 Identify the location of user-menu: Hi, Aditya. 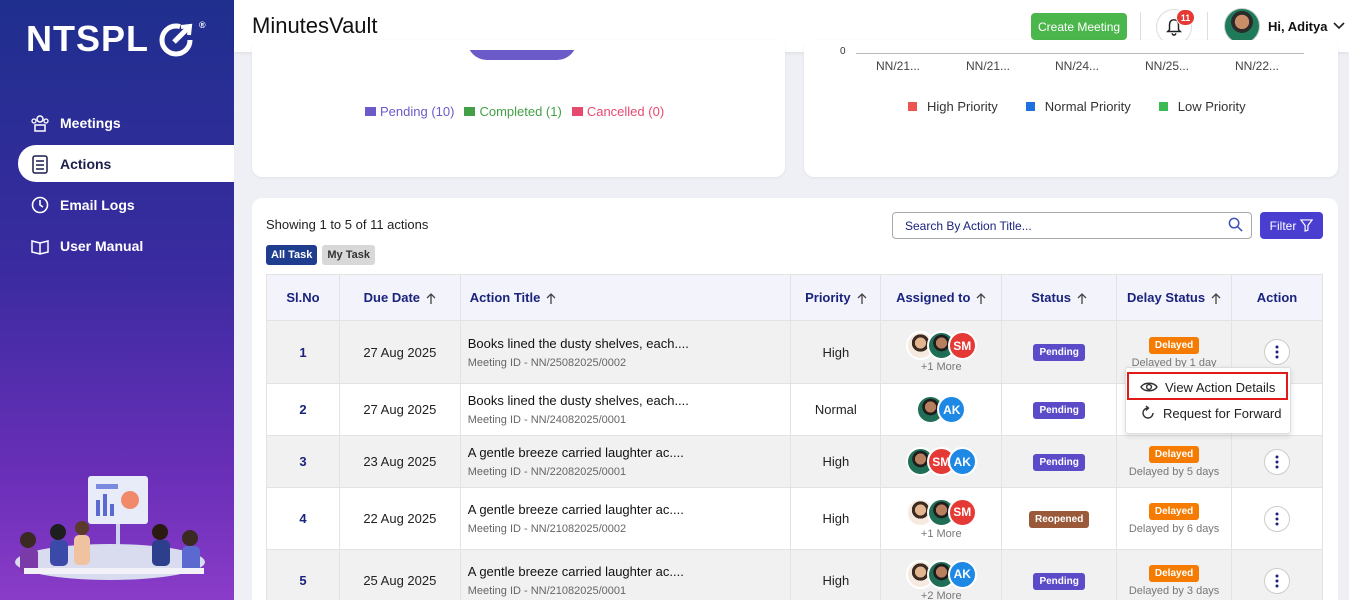
(1285, 26).